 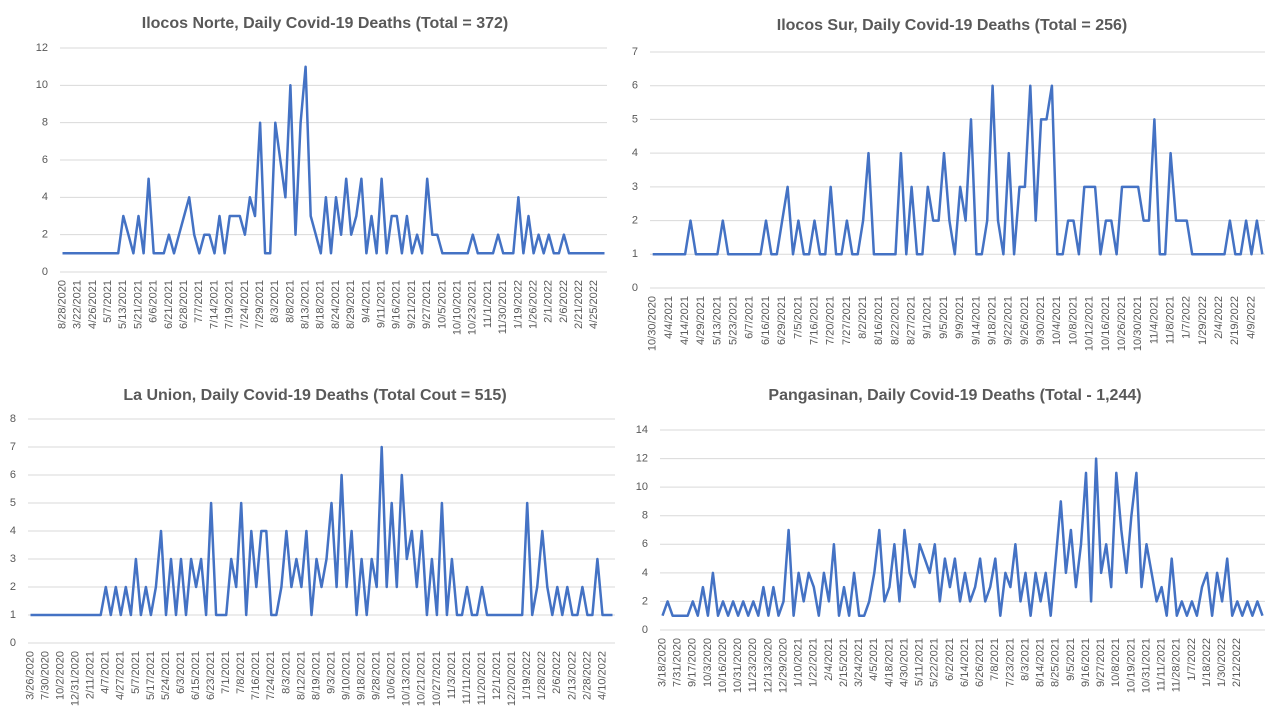 I want to click on x-tick-label: 2/4/2022, so click(x=1219, y=317).